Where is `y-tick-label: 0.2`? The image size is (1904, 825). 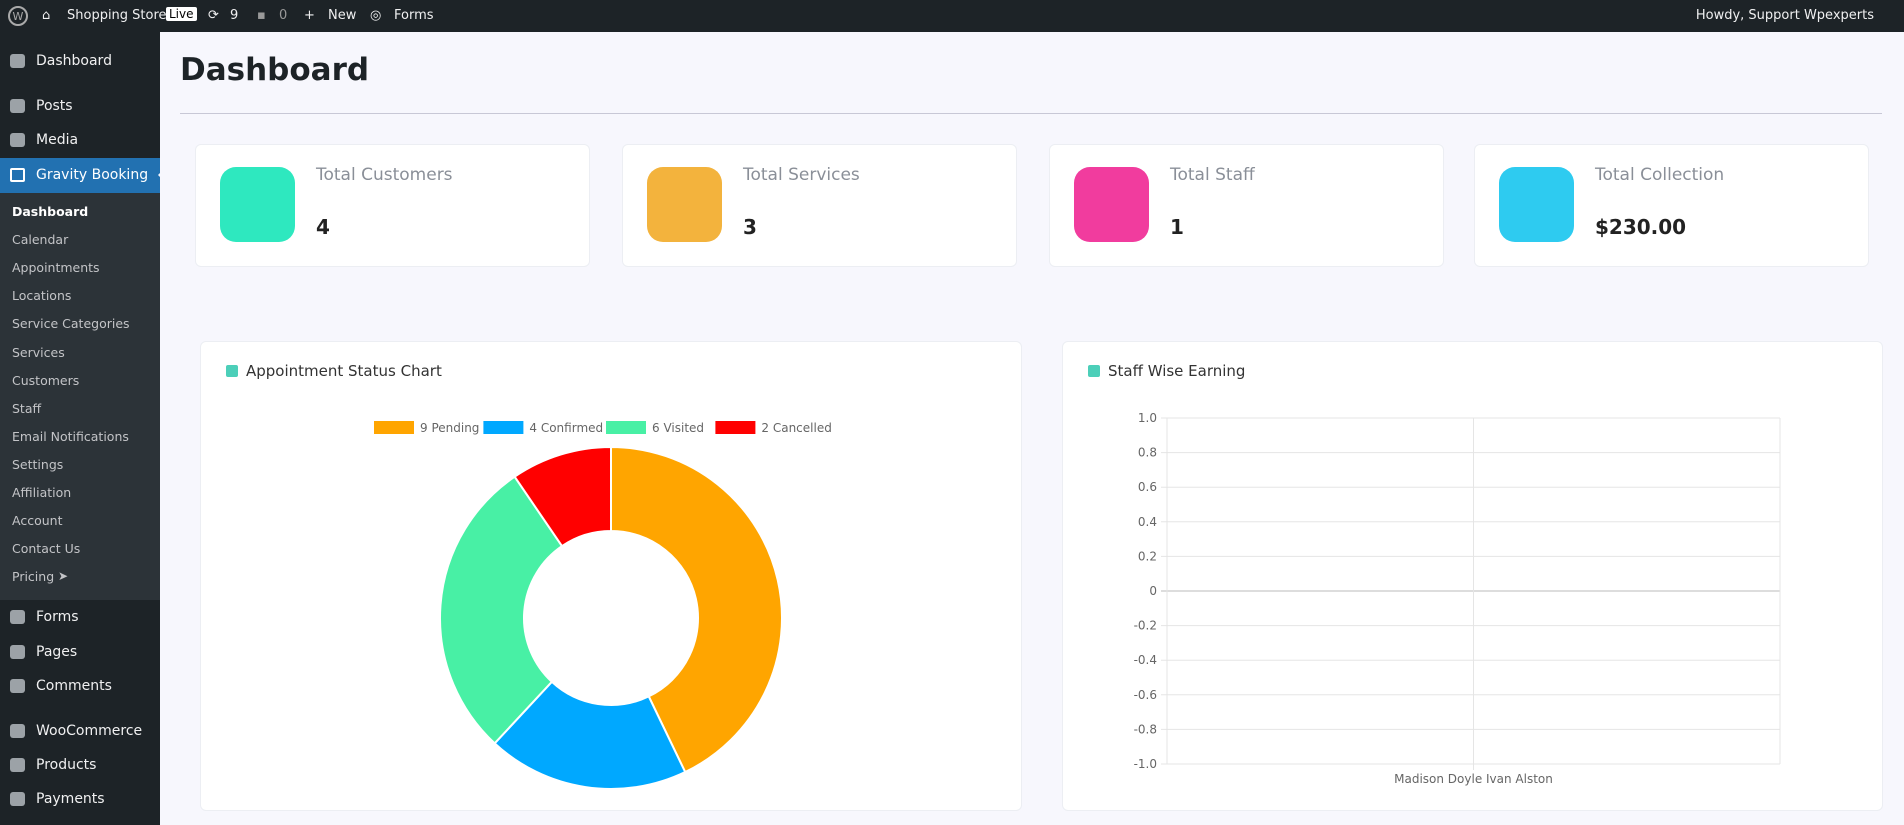 y-tick-label: 0.2 is located at coordinates (1147, 556).